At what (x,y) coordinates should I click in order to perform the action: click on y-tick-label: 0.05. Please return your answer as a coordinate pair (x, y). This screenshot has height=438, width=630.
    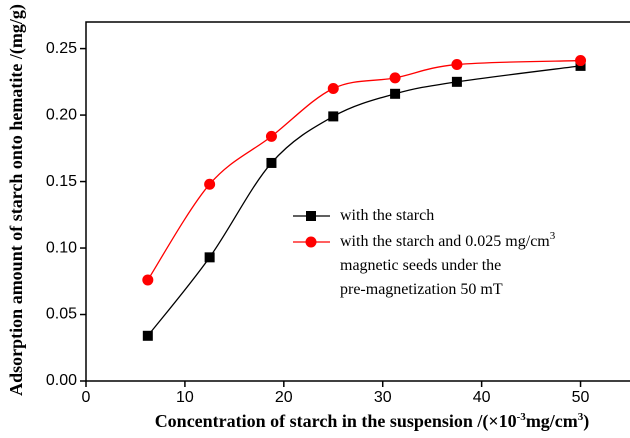
    Looking at the image, I should click on (61, 314).